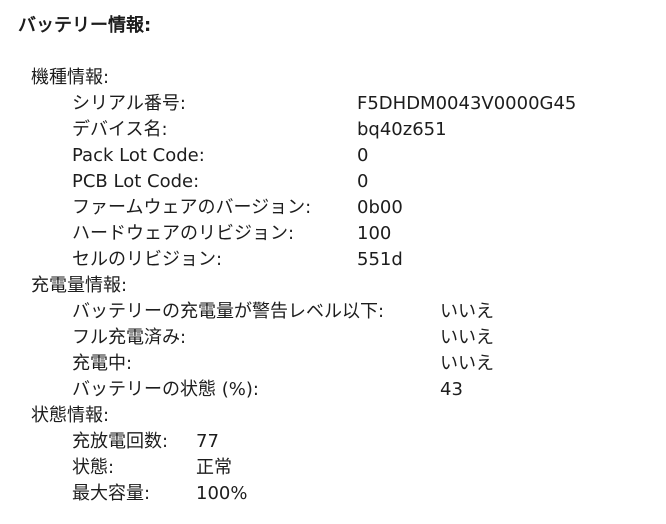 The width and height of the screenshot is (666, 524). Describe the element at coordinates (380, 207) in the screenshot. I see `row-value: 0b00` at that location.